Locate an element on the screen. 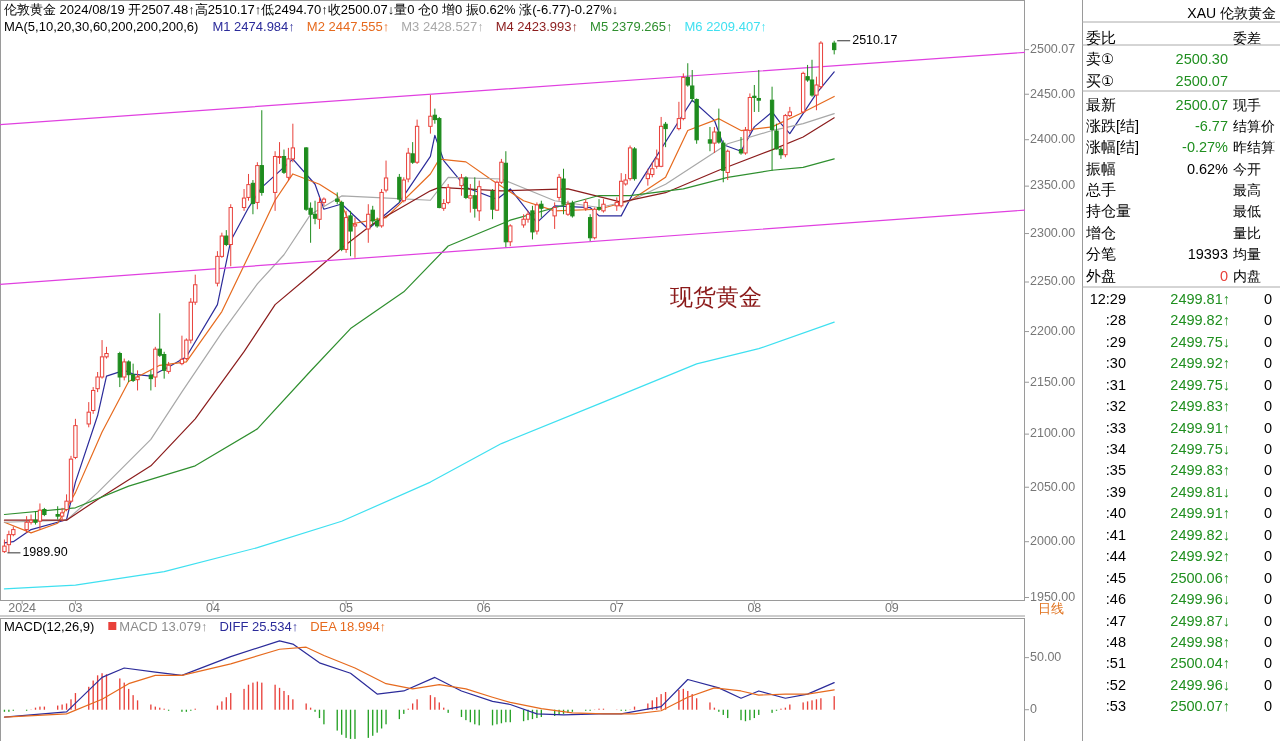 This screenshot has width=1280, height=741. text: M4 2423.993↑ is located at coordinates (537, 26).